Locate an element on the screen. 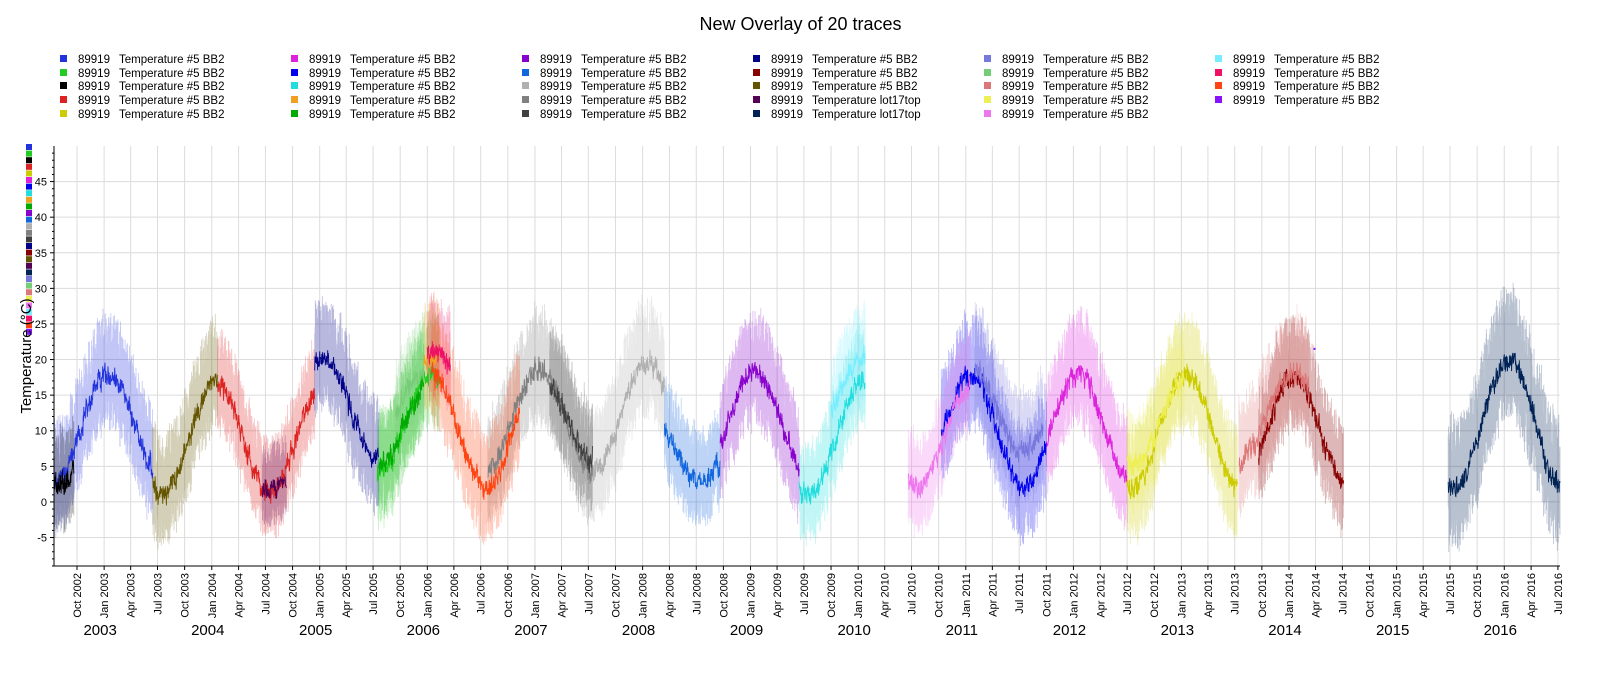 Image resolution: width=1601 pixels, height=674 pixels. x-tick-label: Jul 2004 is located at coordinates (266, 594).